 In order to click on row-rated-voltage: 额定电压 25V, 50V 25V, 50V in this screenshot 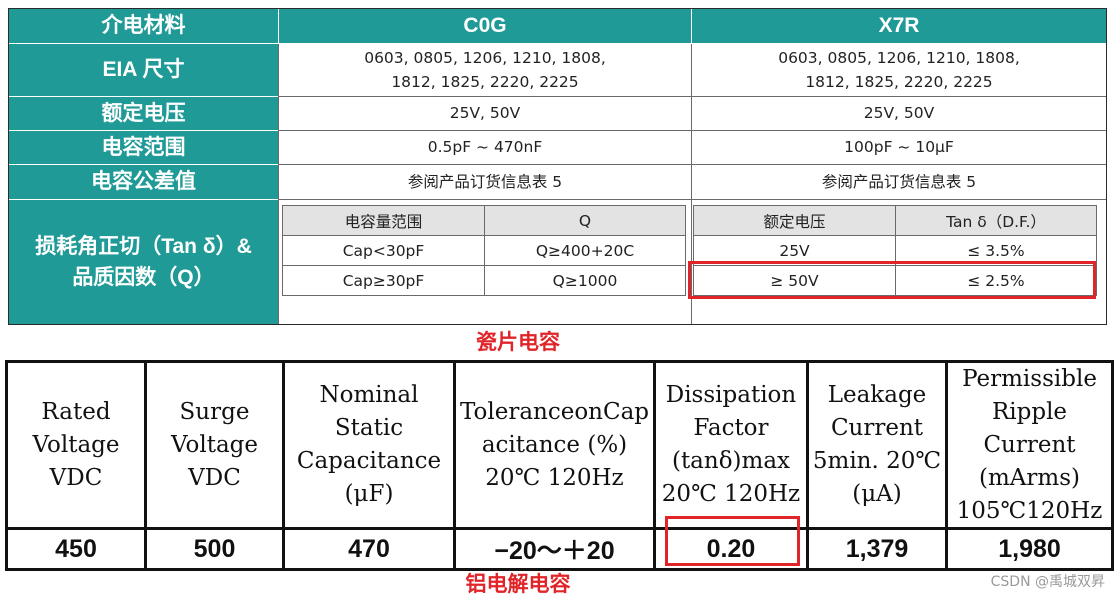, I will do `click(557, 114)`.